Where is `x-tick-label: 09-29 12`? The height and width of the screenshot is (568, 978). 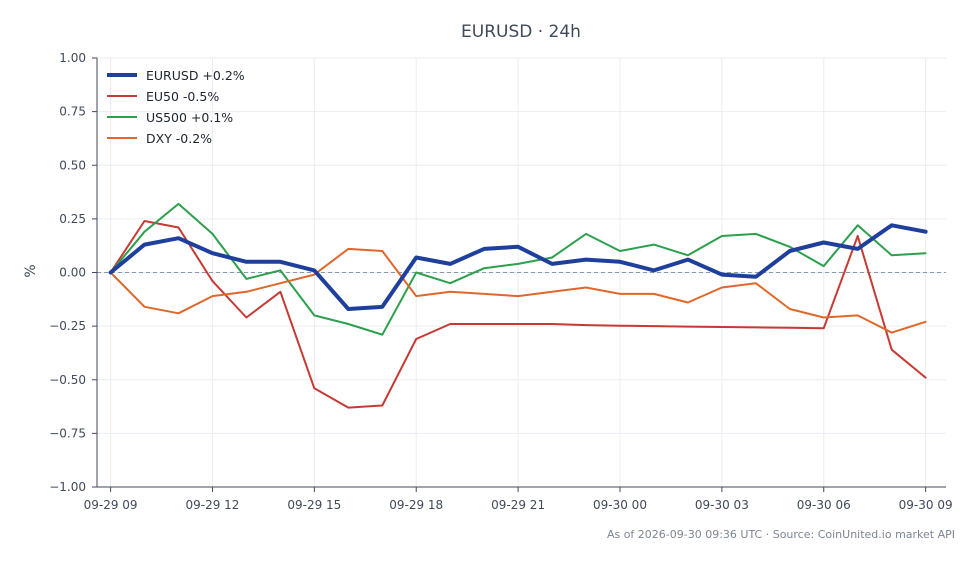
x-tick-label: 09-29 12 is located at coordinates (212, 505).